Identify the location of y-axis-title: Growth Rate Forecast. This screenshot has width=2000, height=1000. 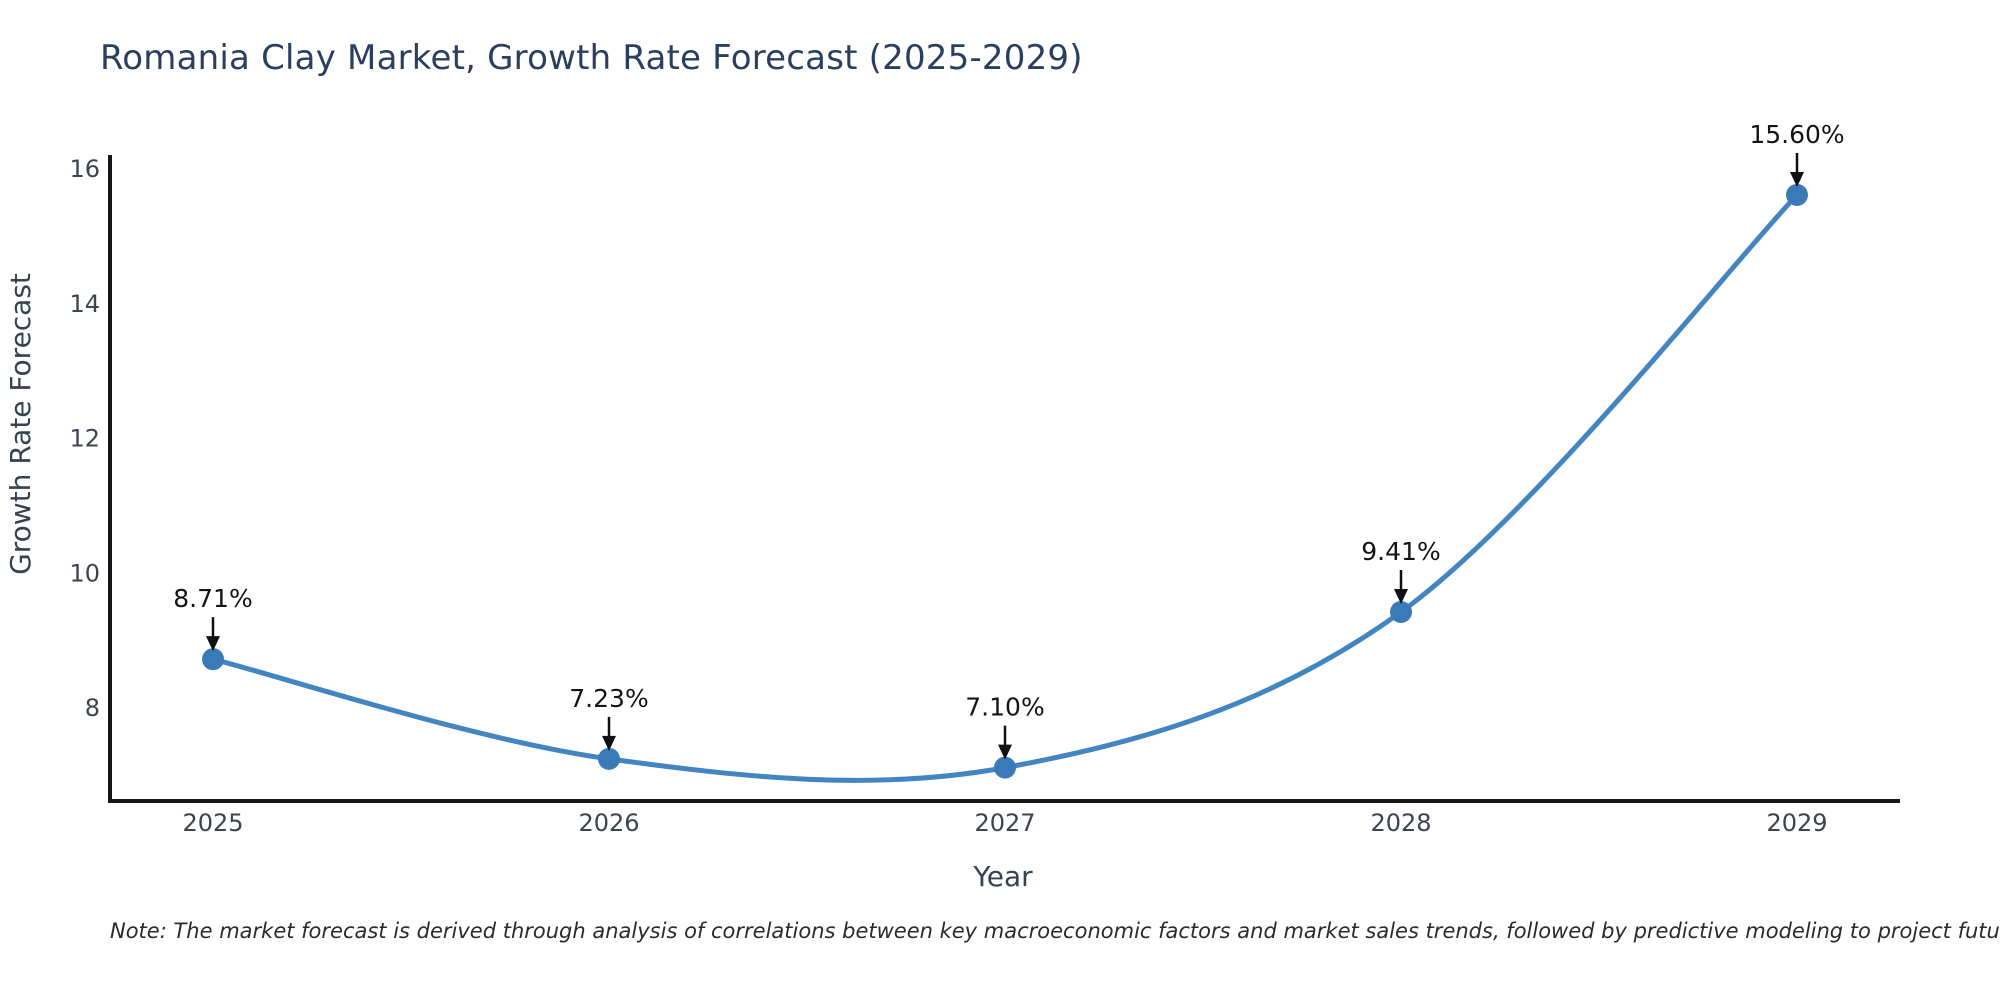
(20, 424).